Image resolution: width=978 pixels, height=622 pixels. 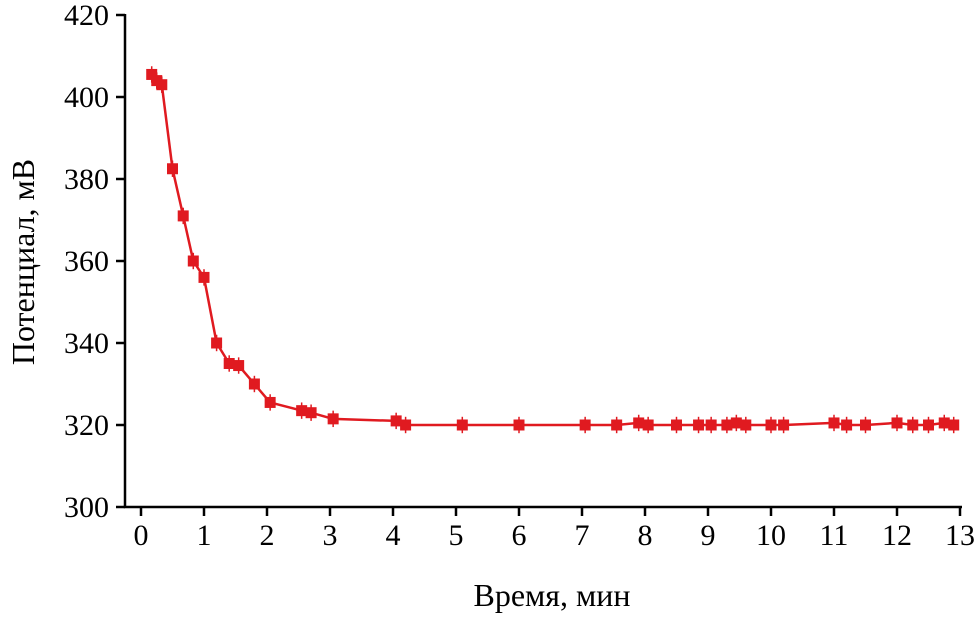 I want to click on y-tick-label: 360, so click(x=86, y=261).